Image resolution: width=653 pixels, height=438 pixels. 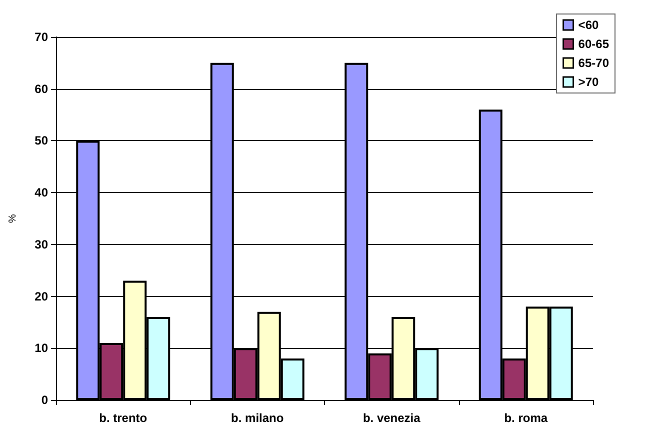 I want to click on y-axis-title: %, so click(x=13, y=218).